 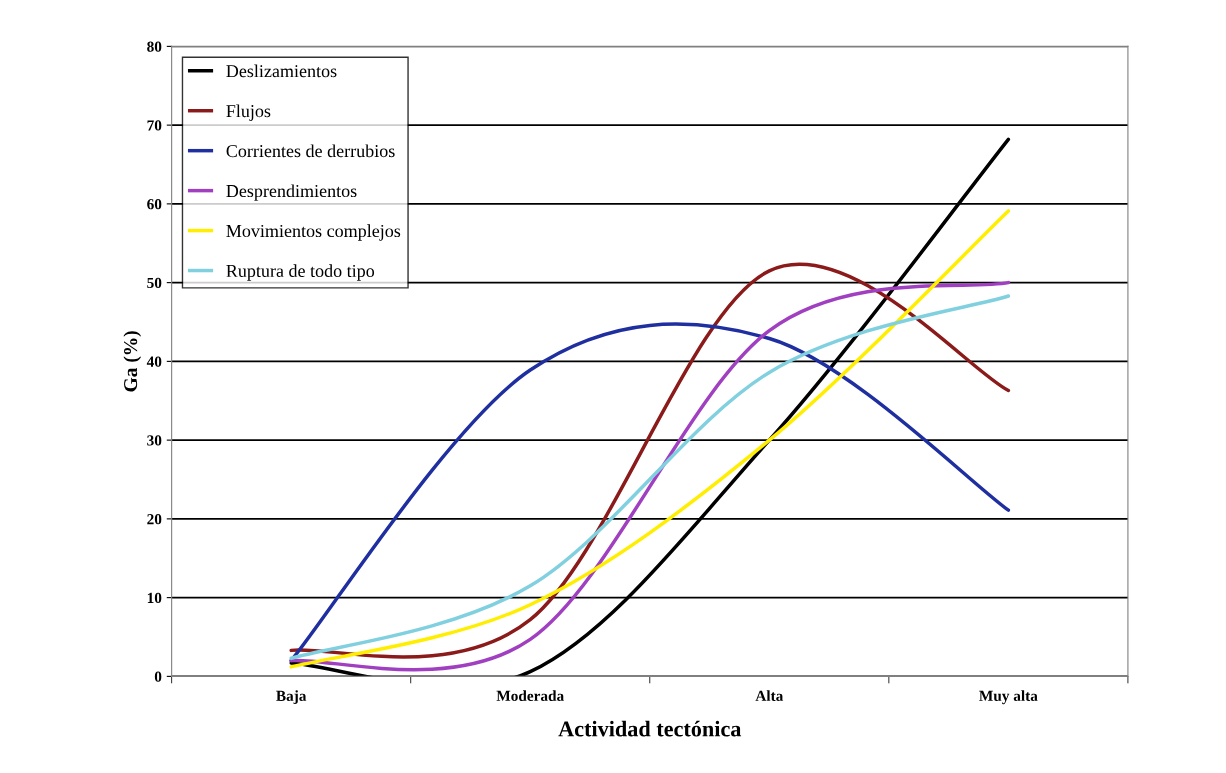 What do you see at coordinates (154, 283) in the screenshot?
I see `y-tick-label: 50` at bounding box center [154, 283].